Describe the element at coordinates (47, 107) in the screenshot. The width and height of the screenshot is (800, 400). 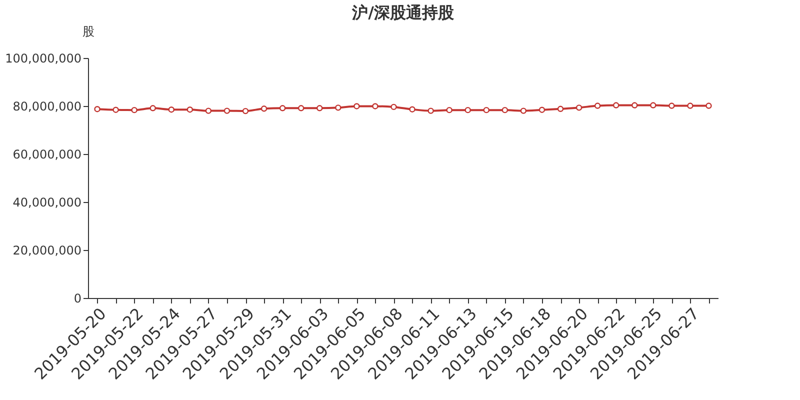
I see `y-tick-label: 80,000,000` at that location.